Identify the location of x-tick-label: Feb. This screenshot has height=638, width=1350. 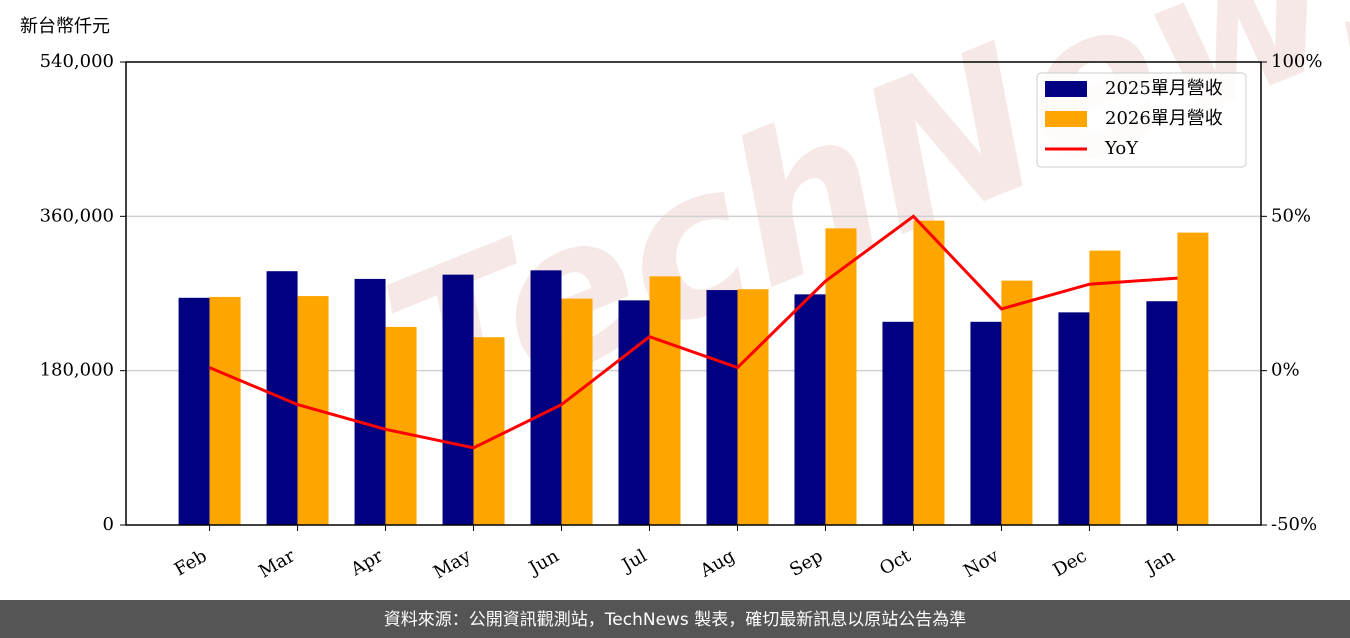
(191, 562).